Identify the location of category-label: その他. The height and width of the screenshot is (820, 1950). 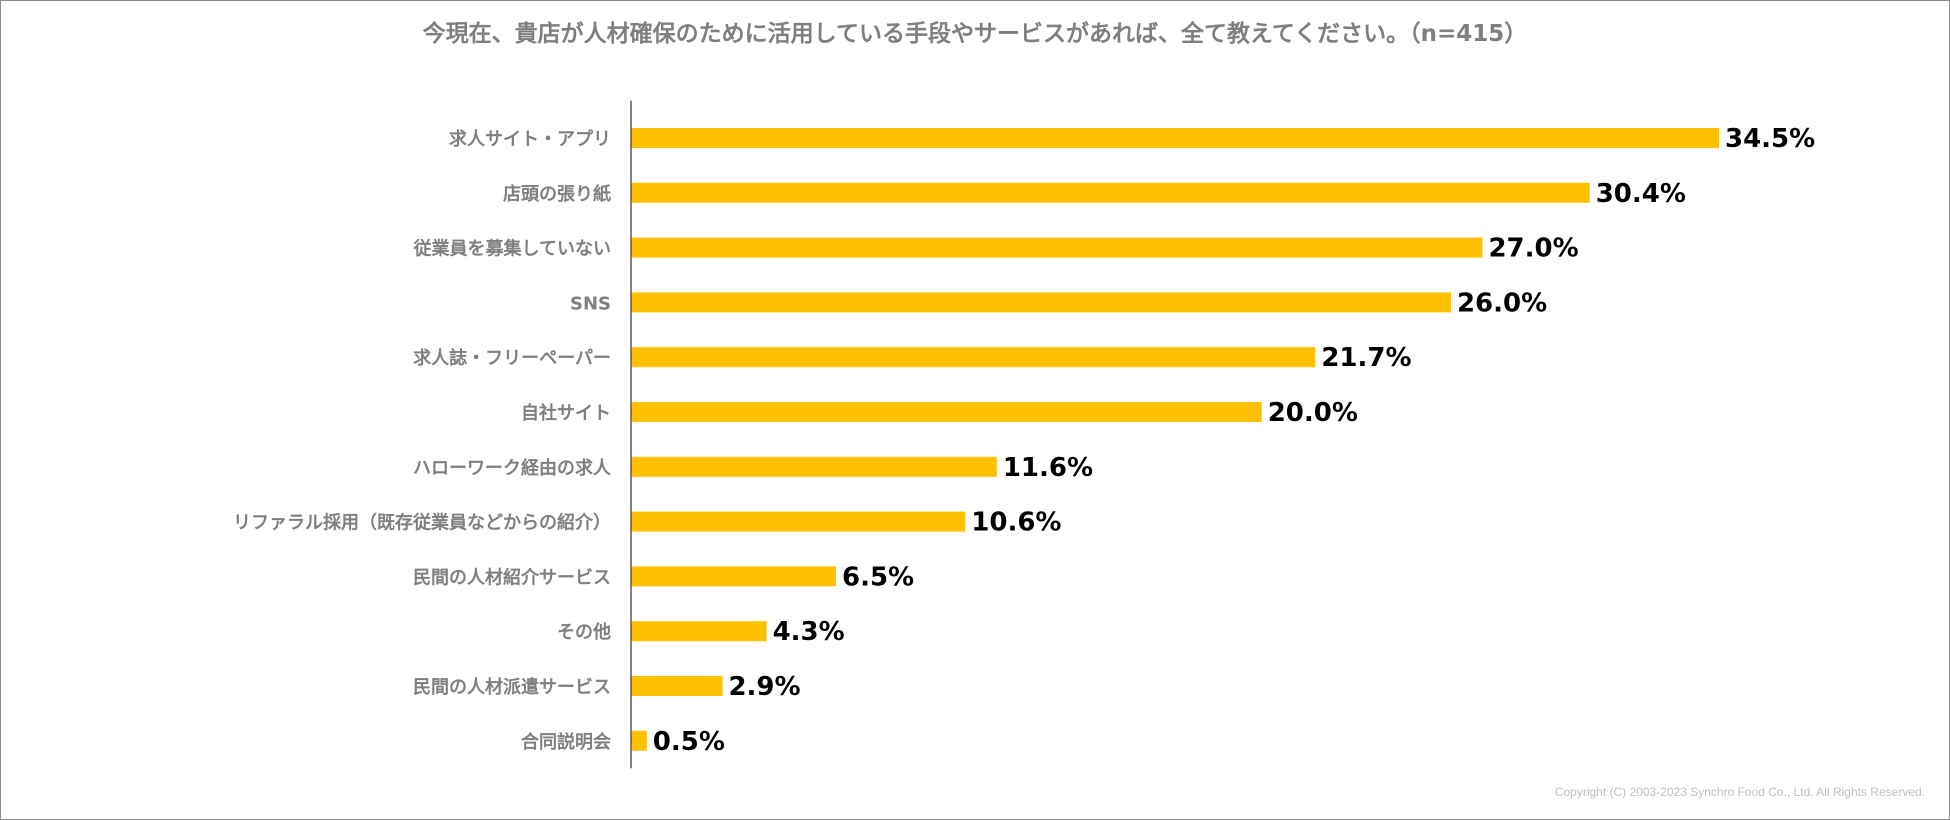
(584, 632).